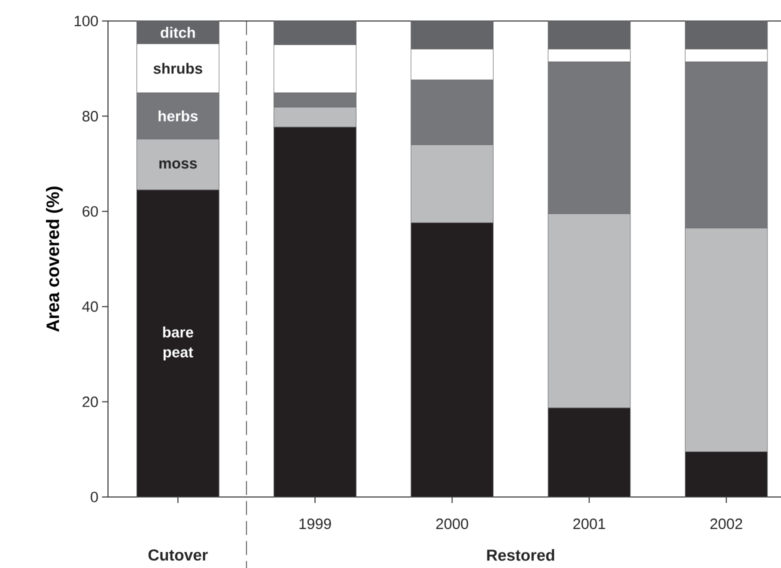 The image size is (781, 568). Describe the element at coordinates (90, 306) in the screenshot. I see `y-tick-label: 40` at that location.